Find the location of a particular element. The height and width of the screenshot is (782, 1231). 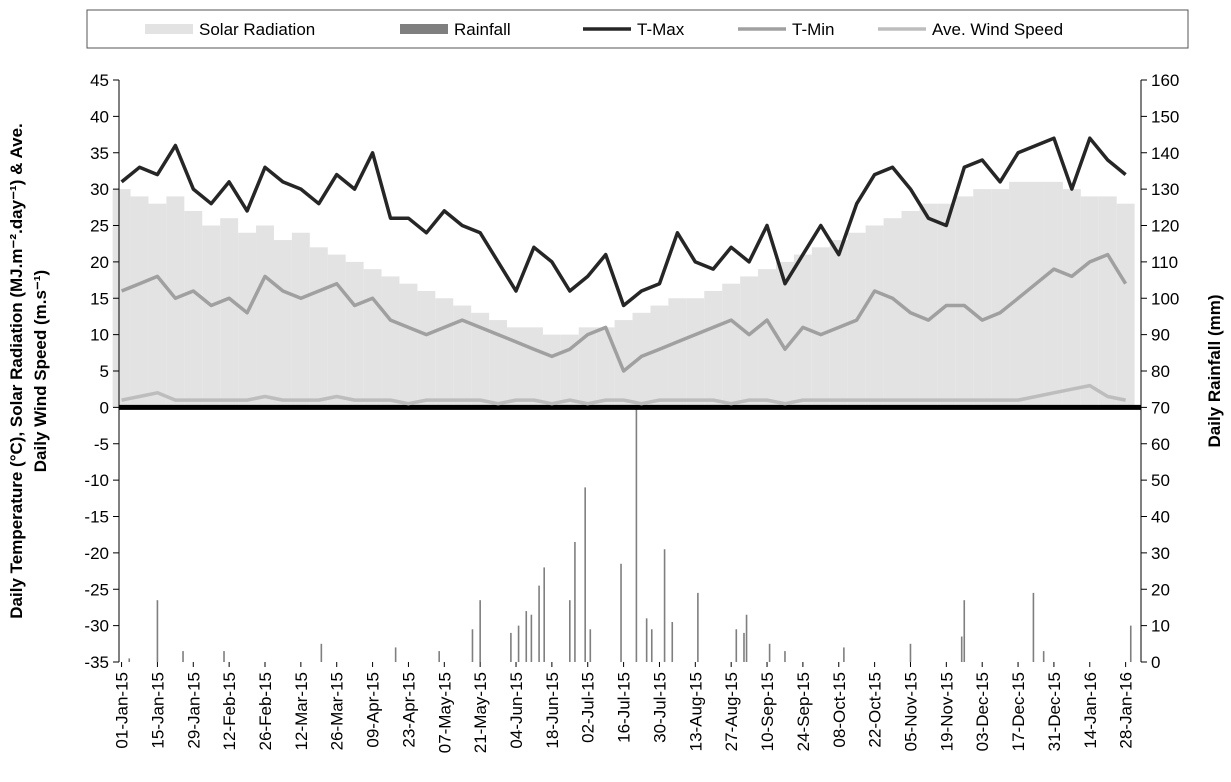

y2-tick-label: 20 is located at coordinates (1160, 589).